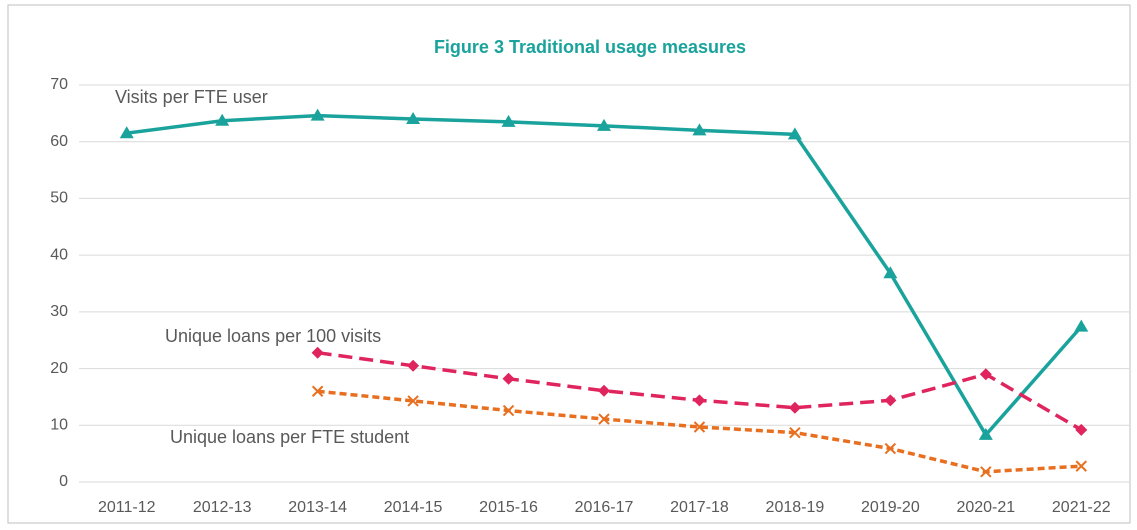 Image resolution: width=1137 pixels, height=530 pixels. What do you see at coordinates (59, 141) in the screenshot?
I see `y-tick-label: 60` at bounding box center [59, 141].